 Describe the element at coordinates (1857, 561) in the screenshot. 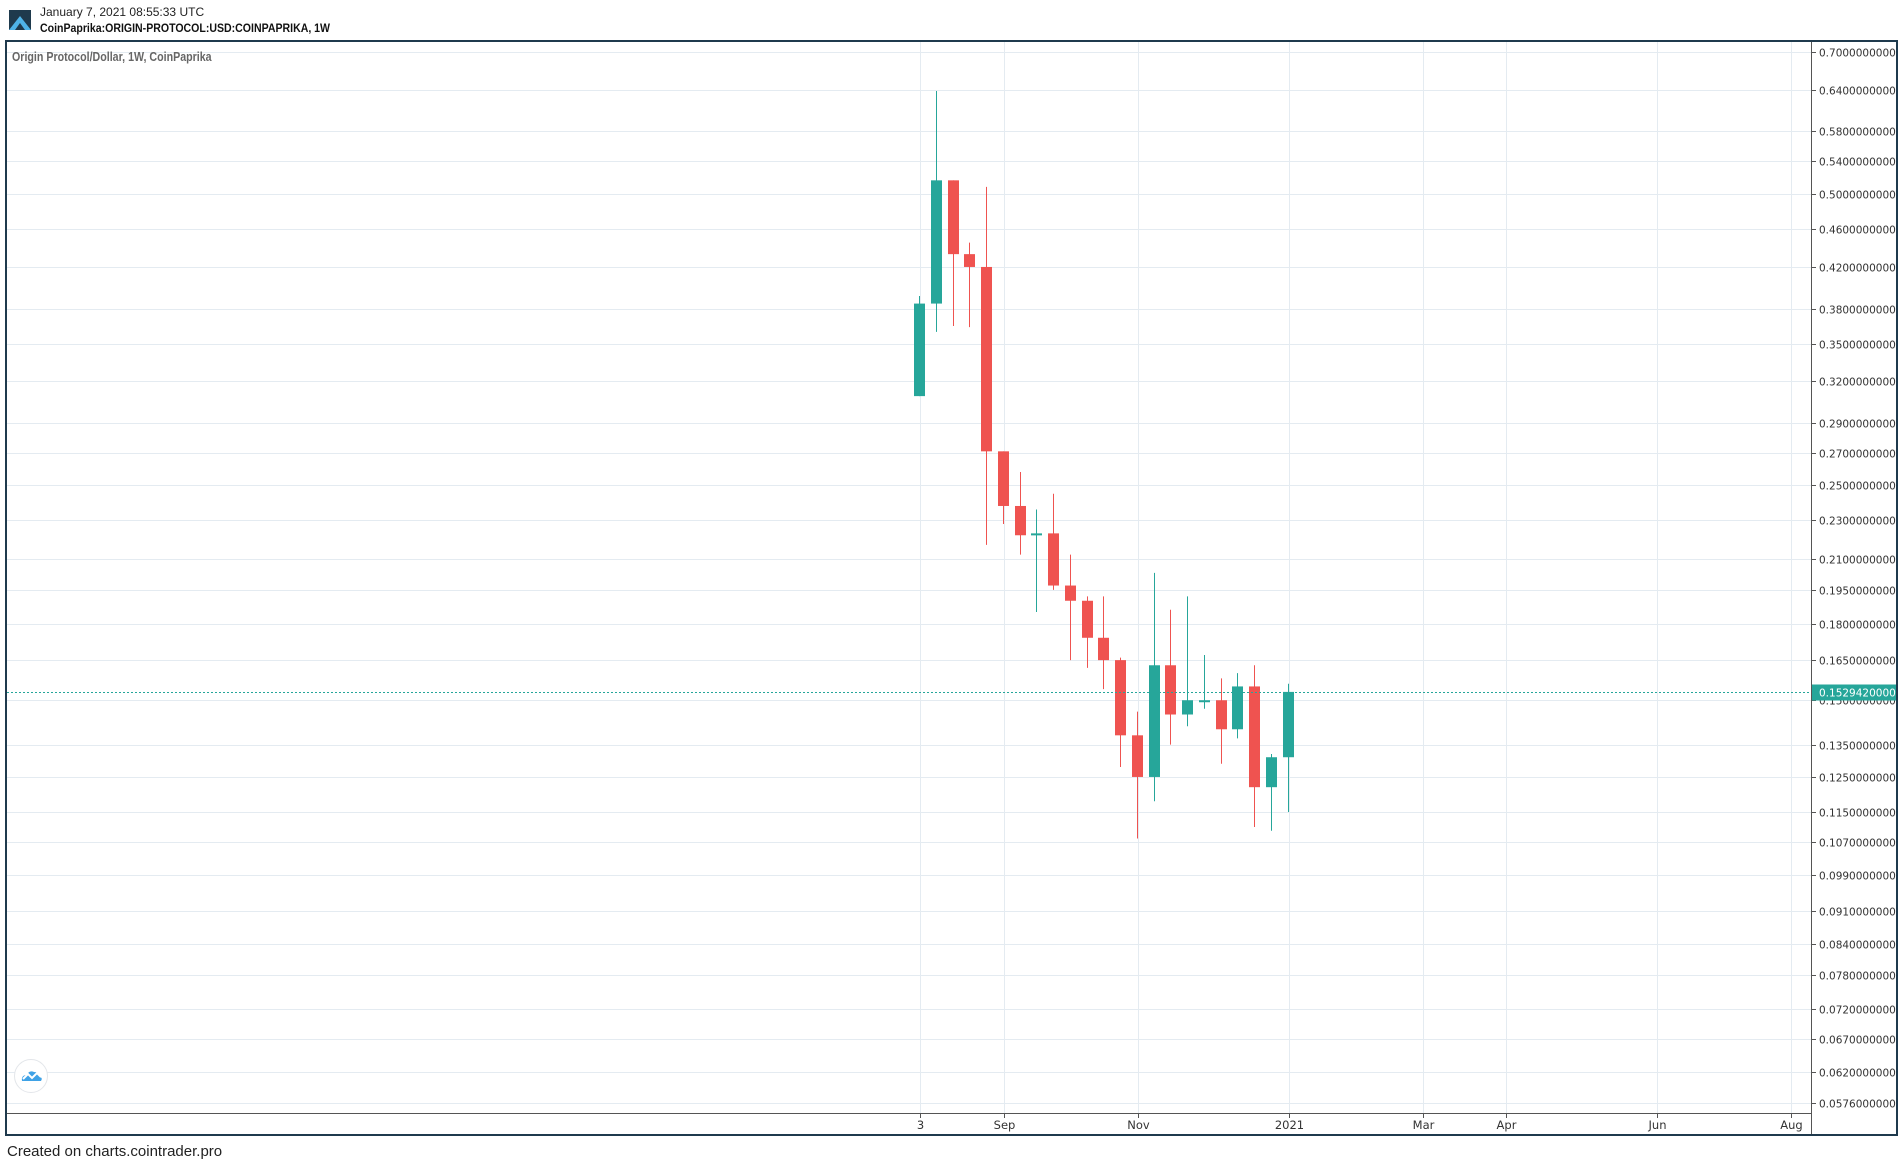

I see `price-tick-label: 0.2100000000` at that location.